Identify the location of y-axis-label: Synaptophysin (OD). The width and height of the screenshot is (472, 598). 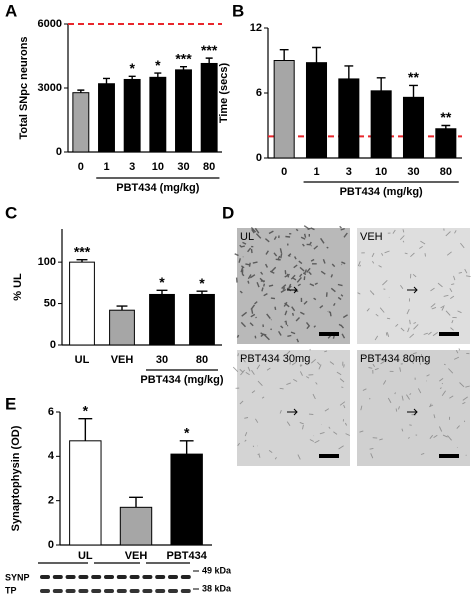
(16, 478).